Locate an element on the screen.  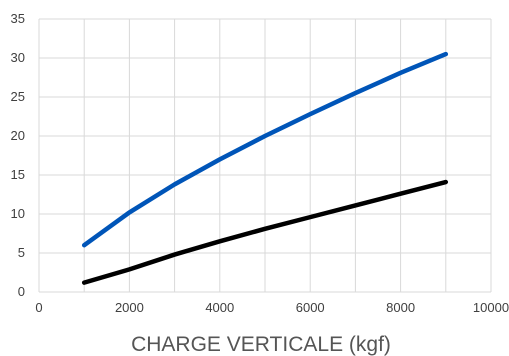
y-tick-label: 10 is located at coordinates (18, 213).